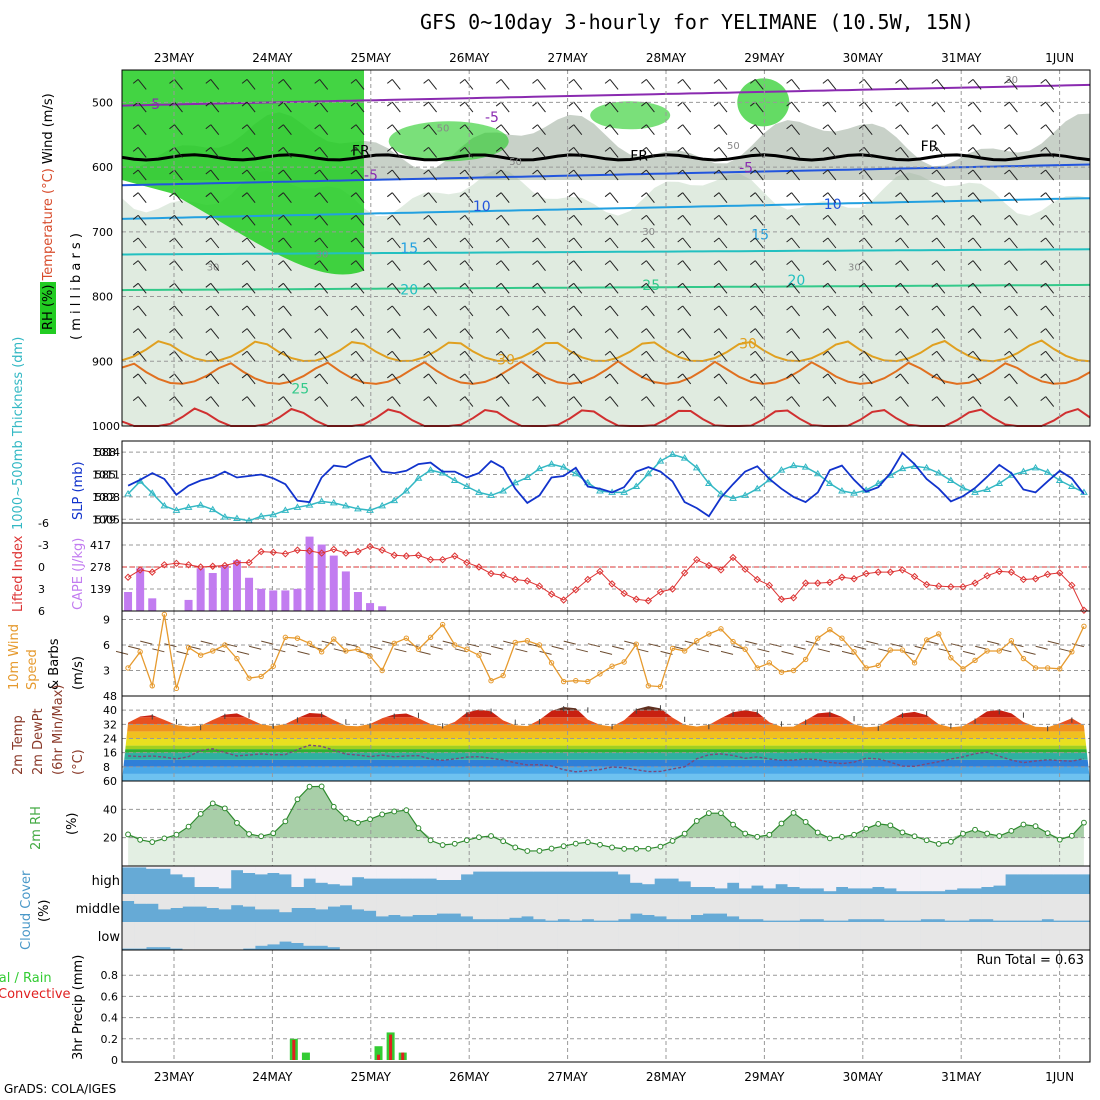  Describe the element at coordinates (243, 172) in the screenshot. I see `rh-green-shading` at that location.